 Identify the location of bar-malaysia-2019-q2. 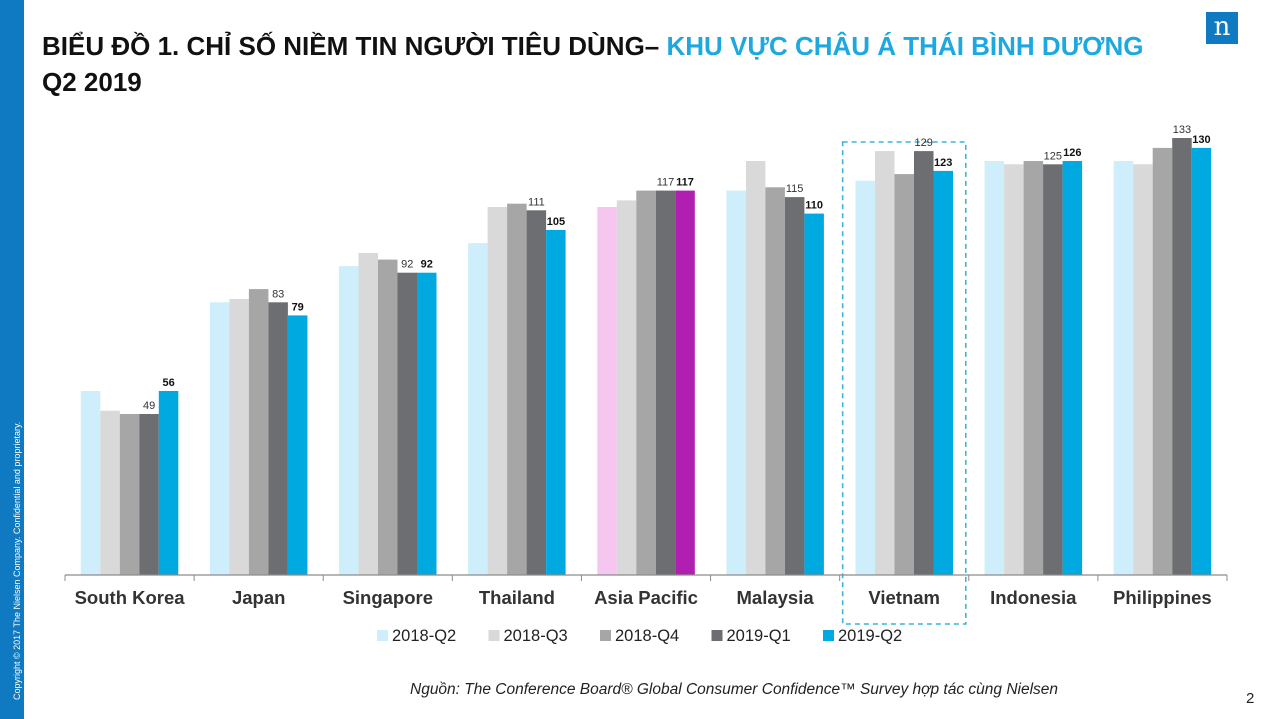
(814, 394).